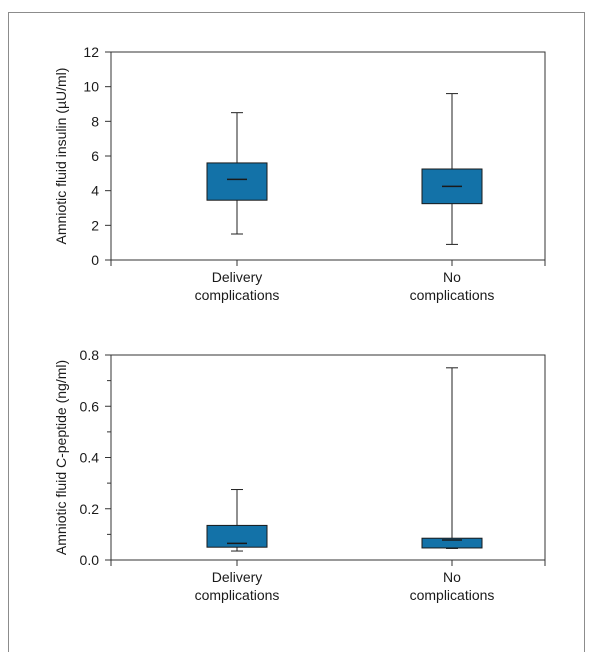 The width and height of the screenshot is (593, 652). Describe the element at coordinates (90, 458) in the screenshot. I see `y-tick-label: 0.4` at that location.